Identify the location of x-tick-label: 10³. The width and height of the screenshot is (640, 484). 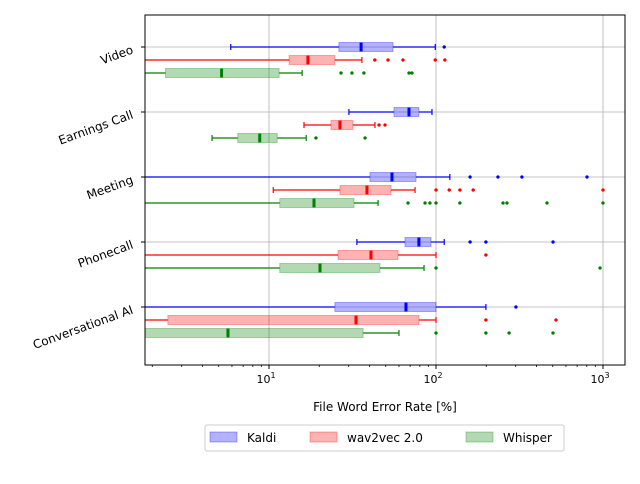
(599, 378).